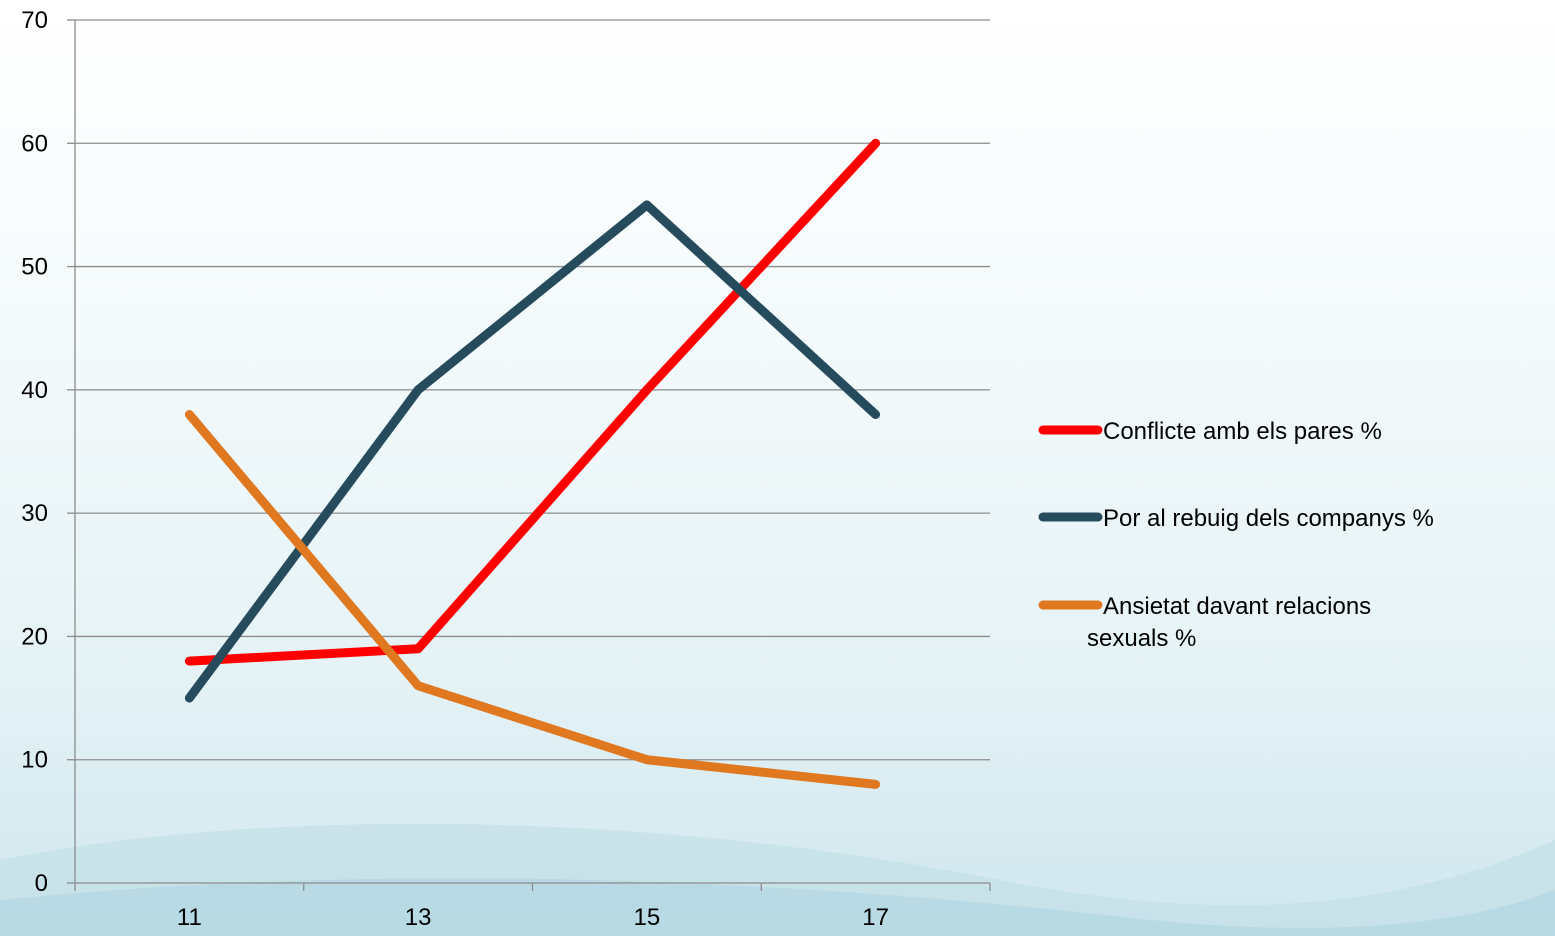 The image size is (1555, 936). I want to click on legend-label: Por al rebuig dels companys %, so click(1268, 518).